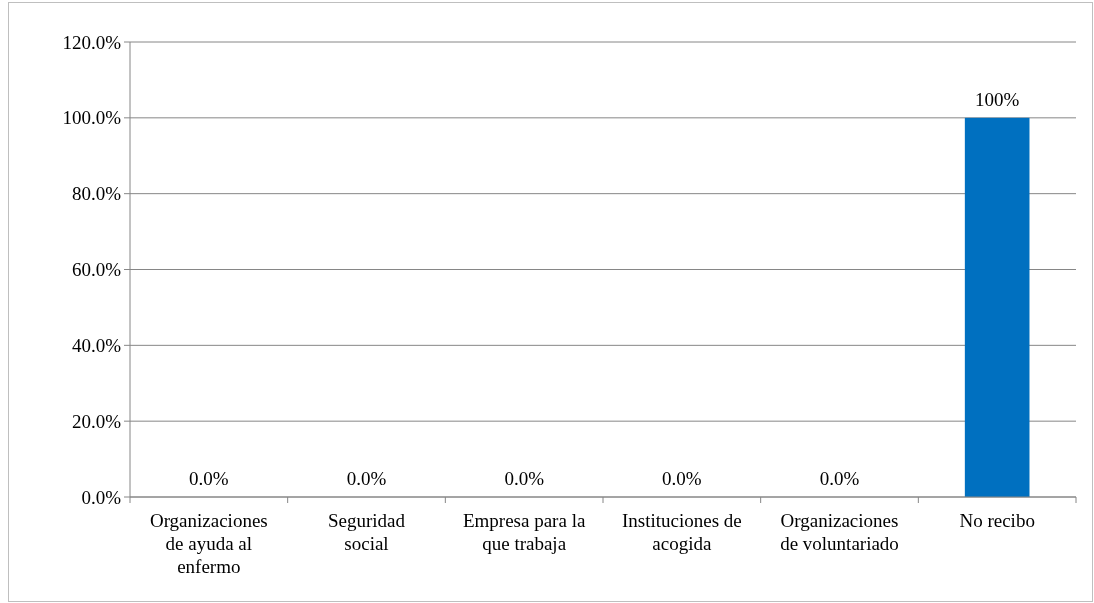 The height and width of the screenshot is (603, 1094). I want to click on y-tick-label: 60.0%, so click(96, 270).